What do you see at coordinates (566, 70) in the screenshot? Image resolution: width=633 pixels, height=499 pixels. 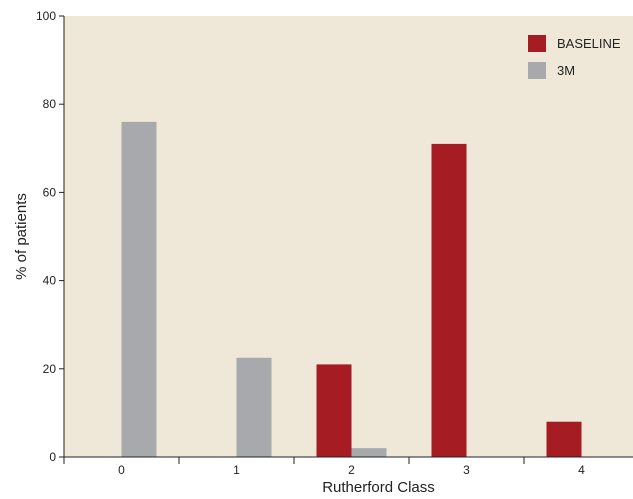 I see `legend-label: 3M` at bounding box center [566, 70].